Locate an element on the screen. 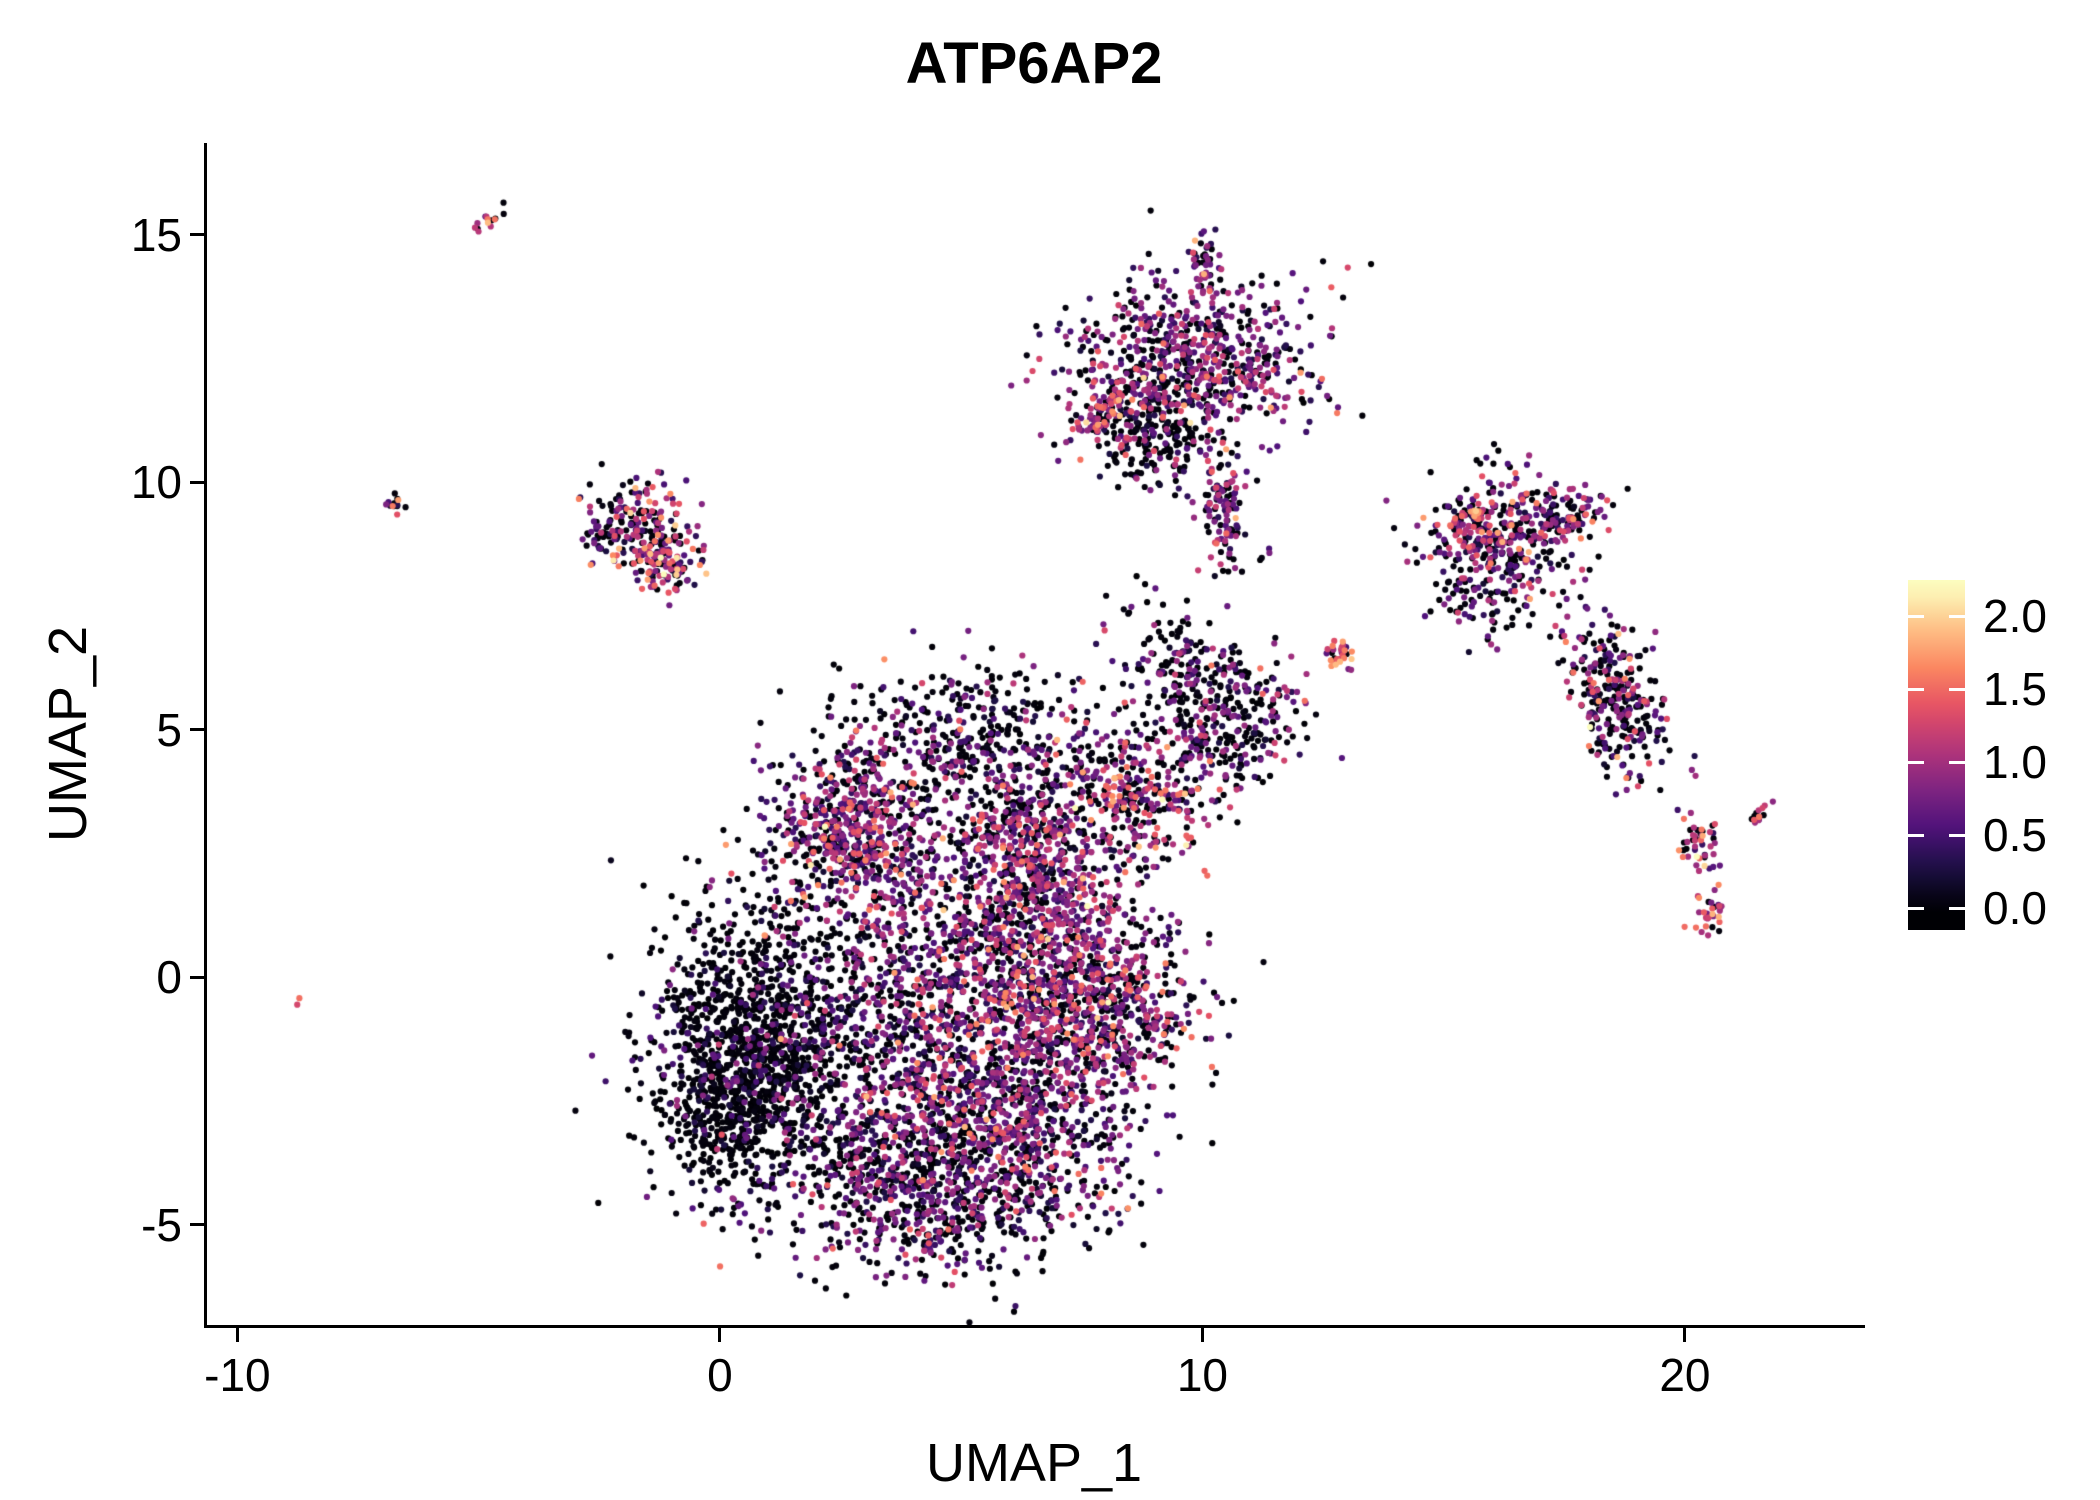 Image resolution: width=2100 pixels, height=1500 pixels. y-tick-label: 10 is located at coordinates (156, 482).